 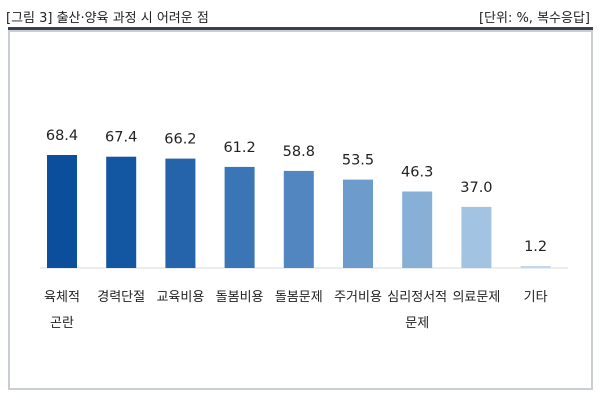 I want to click on category-label: 기타, so click(x=536, y=297).